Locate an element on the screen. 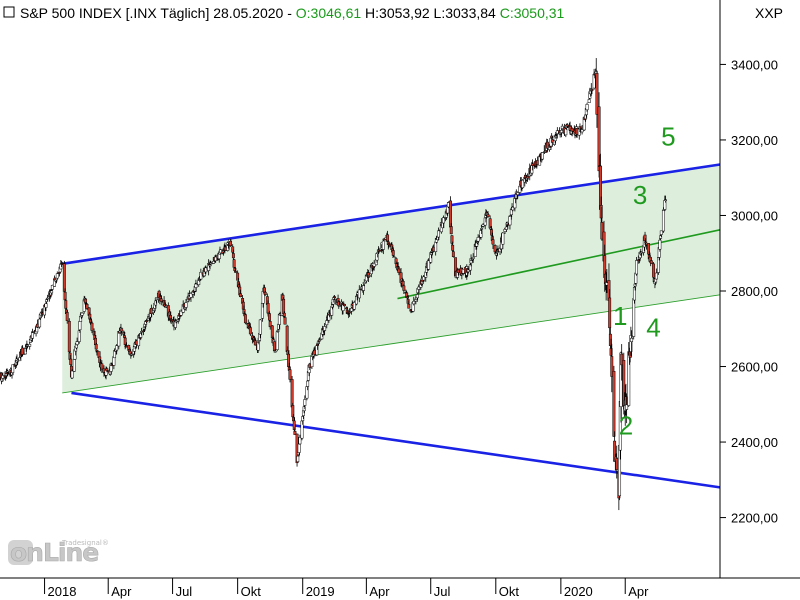 The image size is (800, 600). y-tick-label: 2800,00 is located at coordinates (754, 291).